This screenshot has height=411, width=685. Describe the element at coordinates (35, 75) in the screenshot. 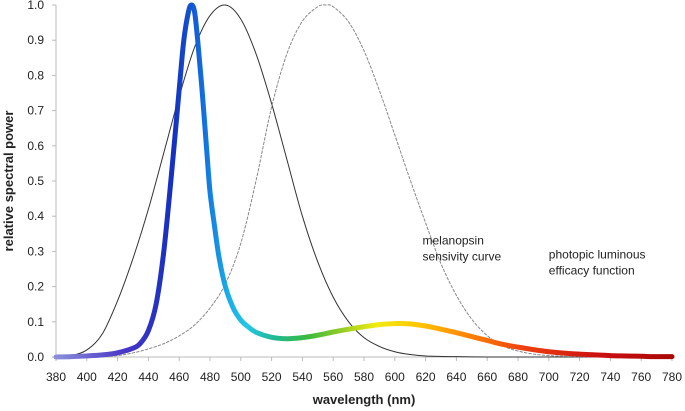

I see `y-tick-label: 0.8` at that location.